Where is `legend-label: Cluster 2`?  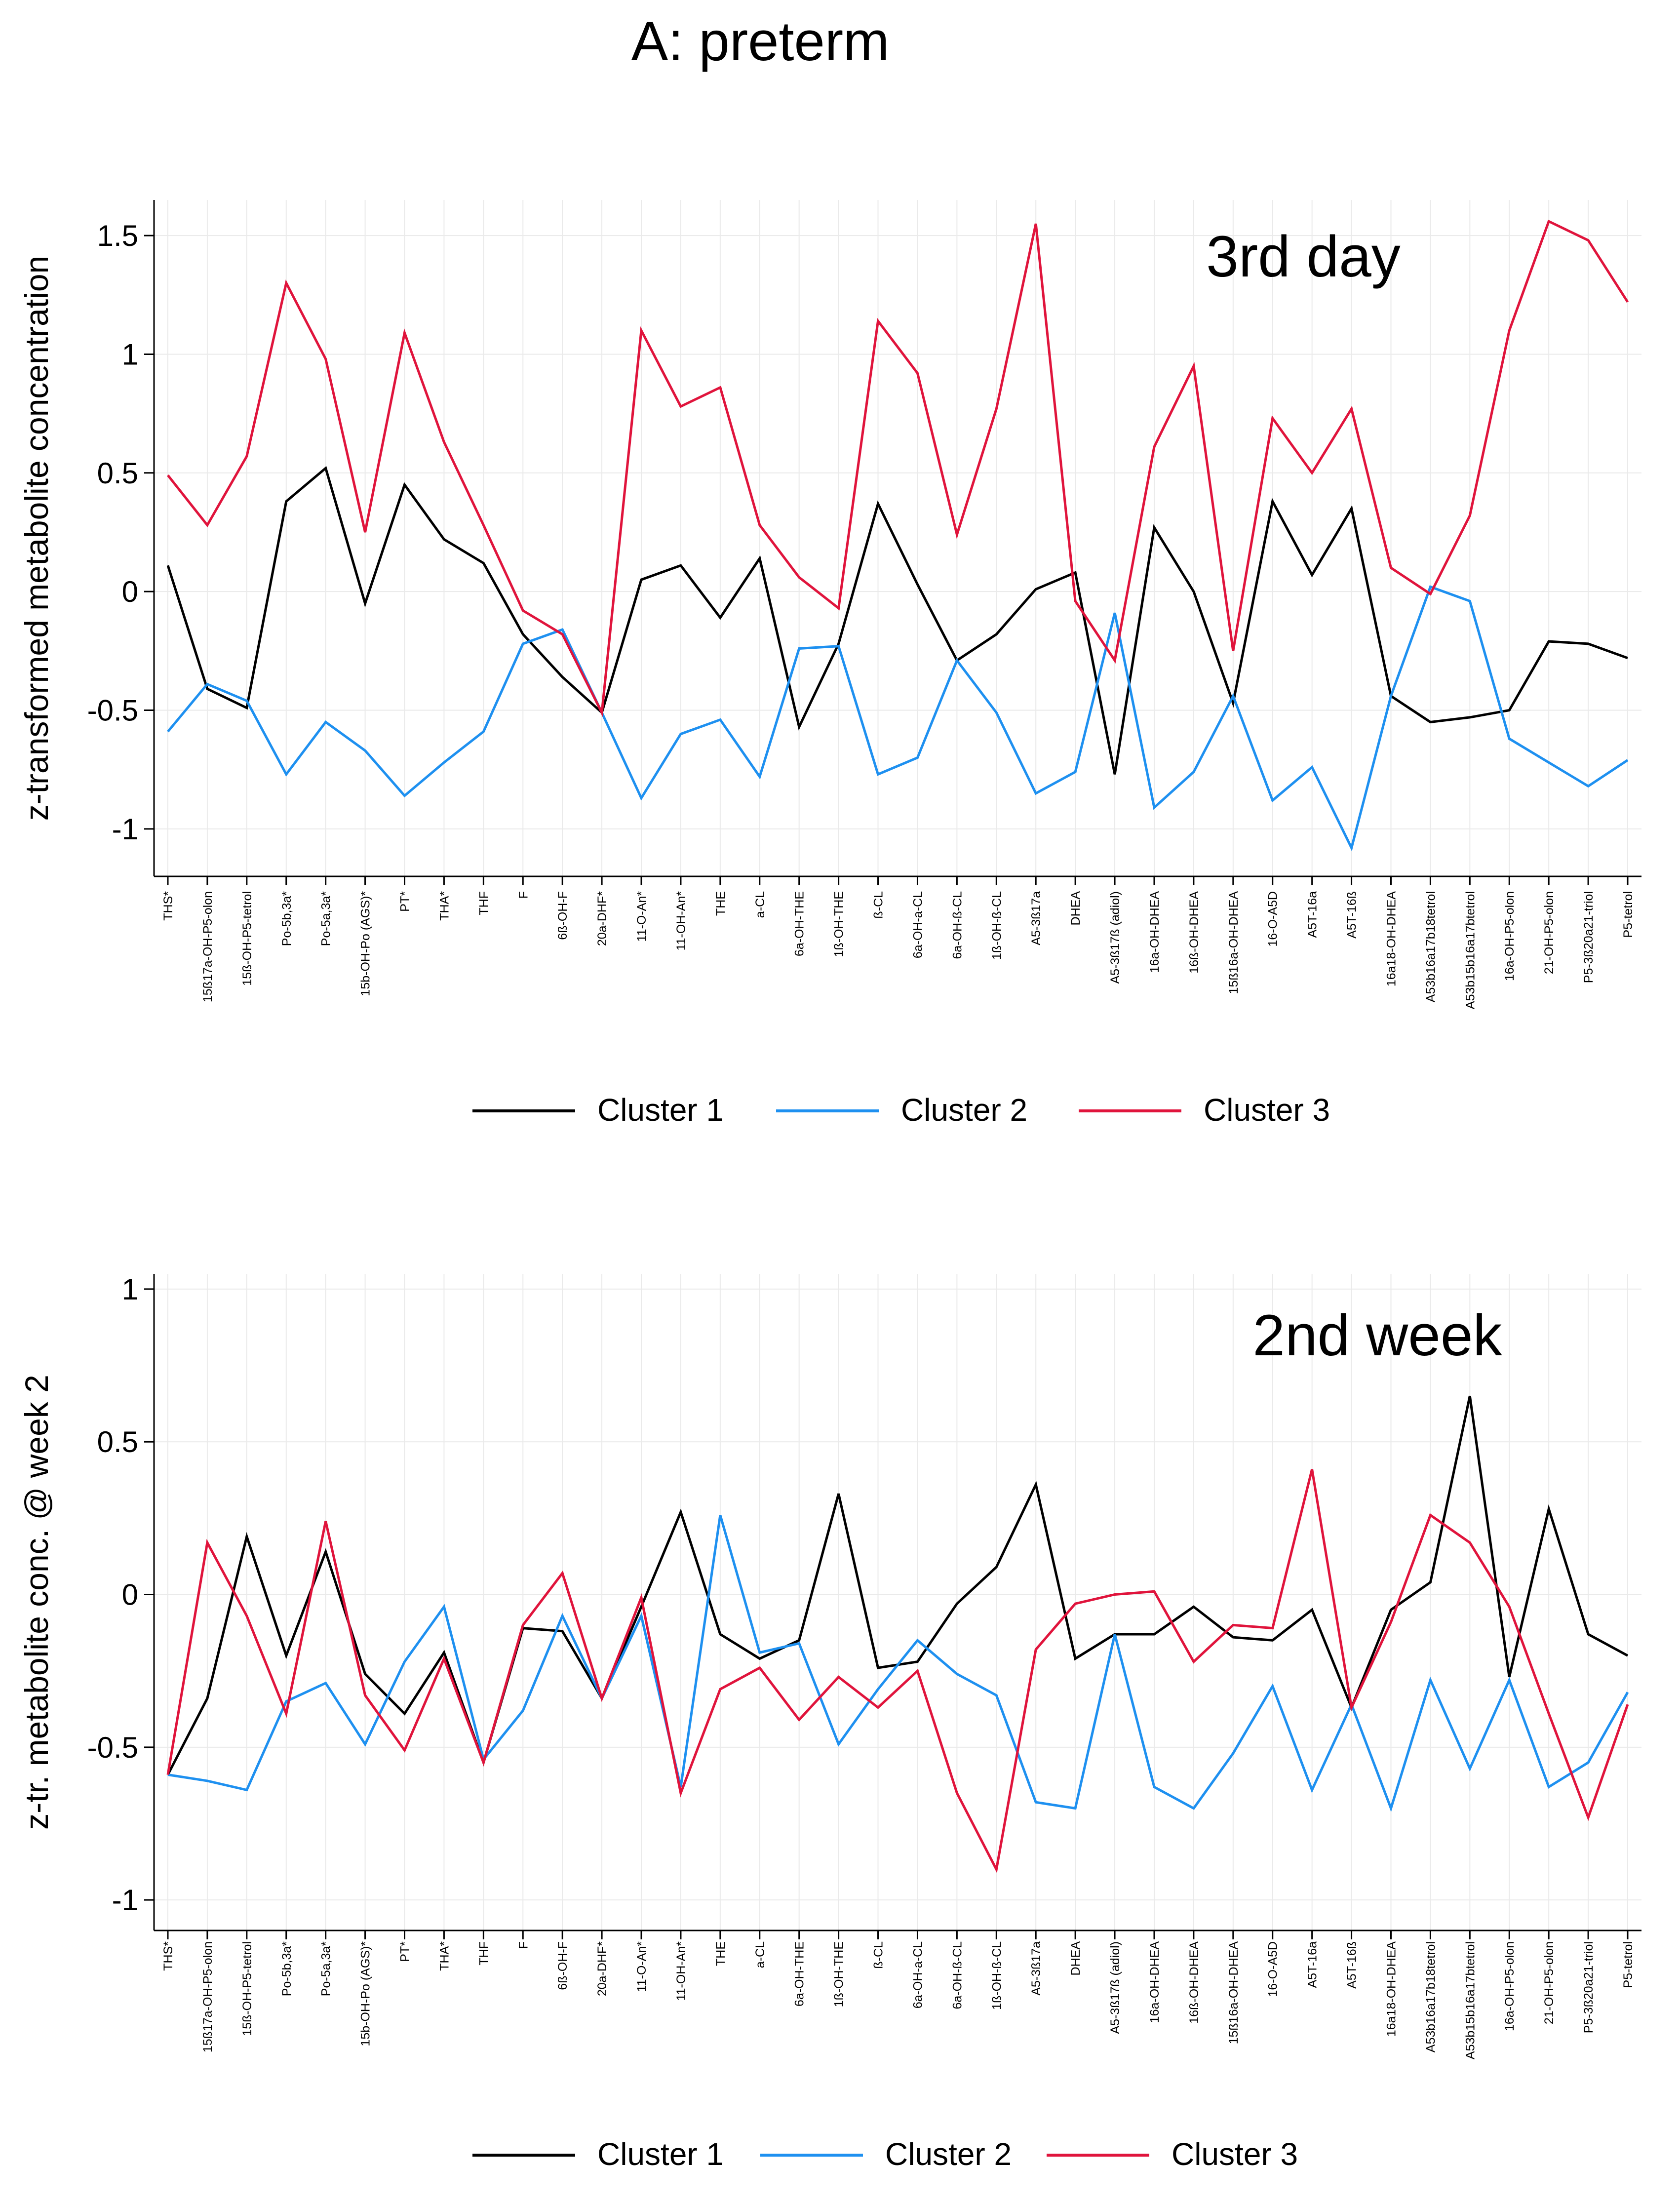
legend-label: Cluster 2 is located at coordinates (948, 2154).